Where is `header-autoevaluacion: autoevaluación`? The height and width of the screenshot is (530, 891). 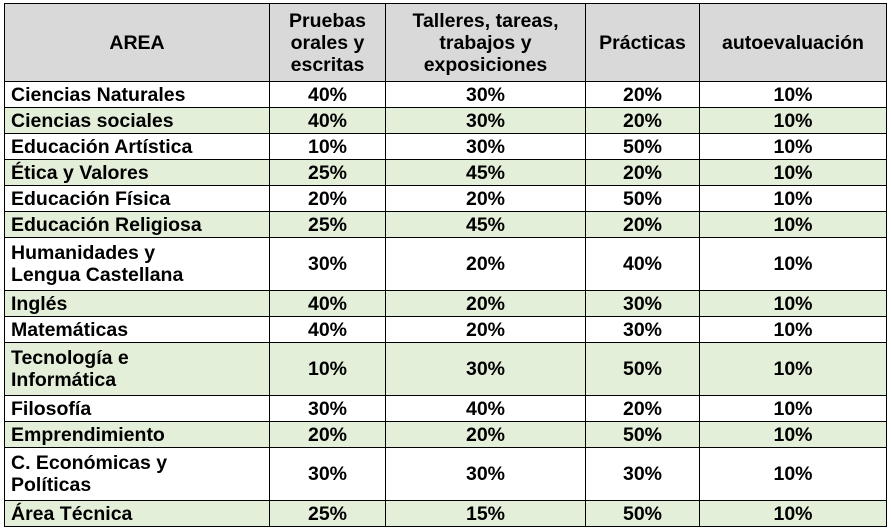 header-autoevaluacion: autoevaluación is located at coordinates (793, 42).